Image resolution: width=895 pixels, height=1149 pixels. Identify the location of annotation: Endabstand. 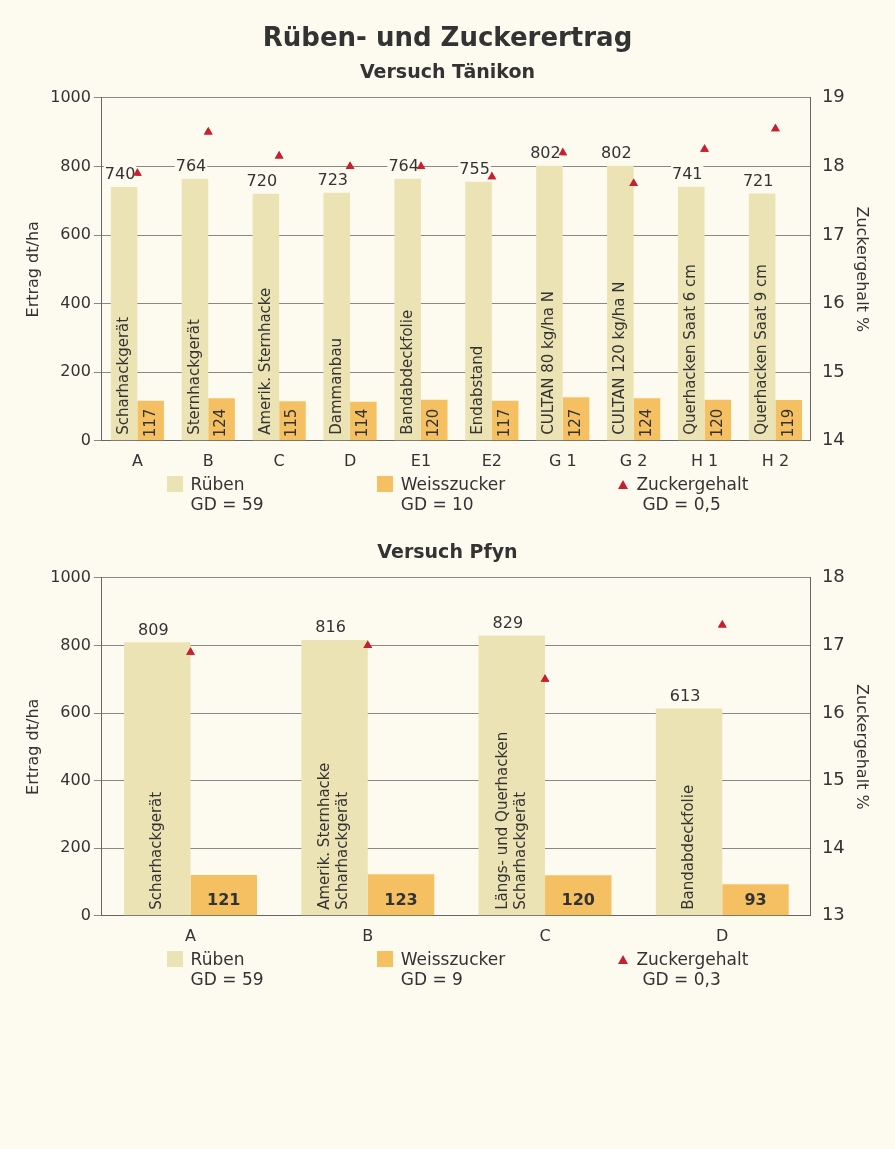
(477, 390).